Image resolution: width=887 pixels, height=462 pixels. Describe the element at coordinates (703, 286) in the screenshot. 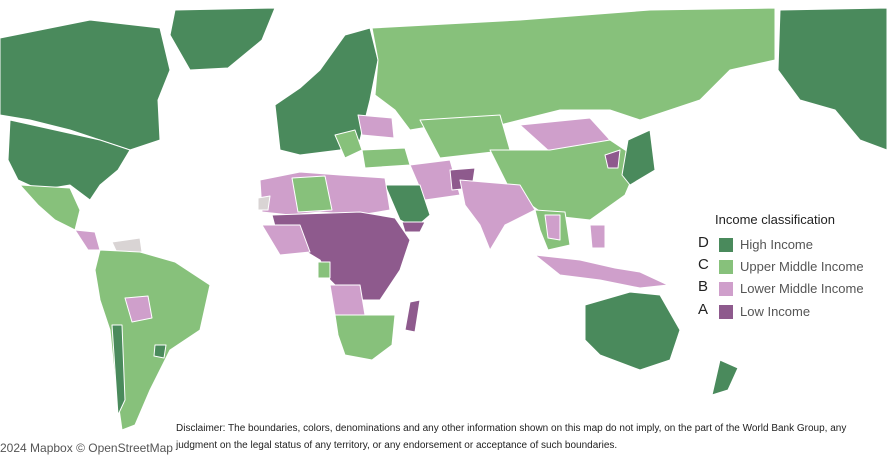

I see `legend-item-letter: B` at that location.